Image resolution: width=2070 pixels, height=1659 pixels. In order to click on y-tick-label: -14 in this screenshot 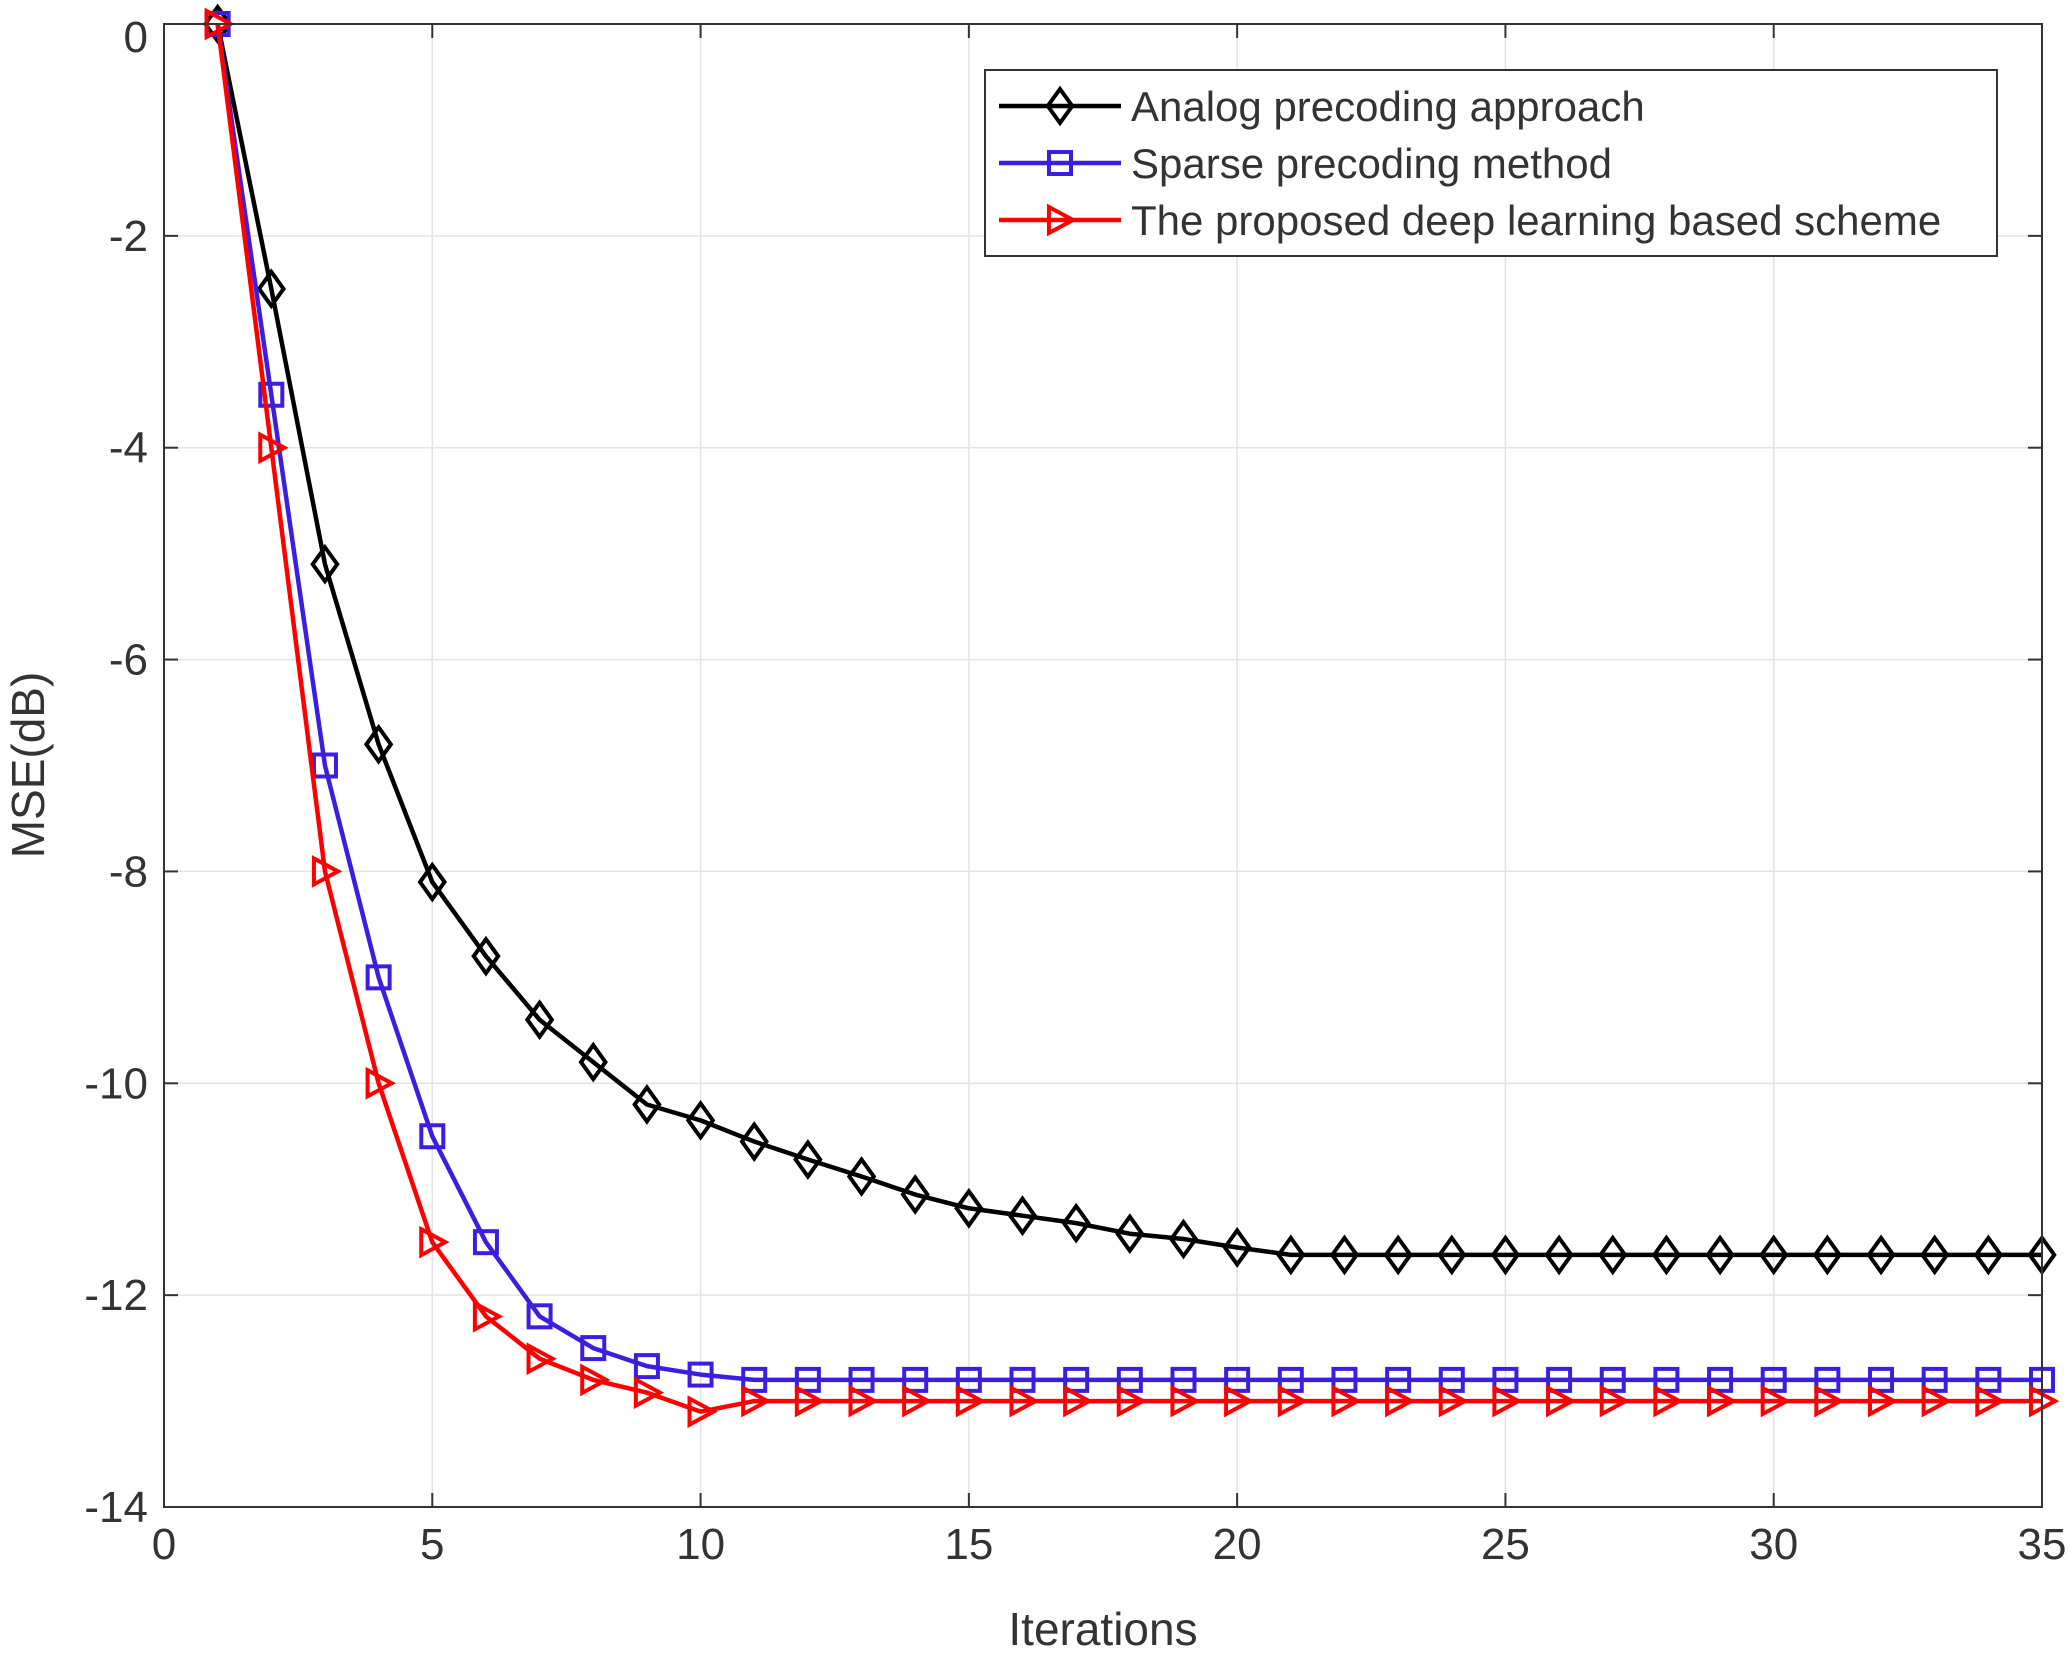, I will do `click(116, 1507)`.